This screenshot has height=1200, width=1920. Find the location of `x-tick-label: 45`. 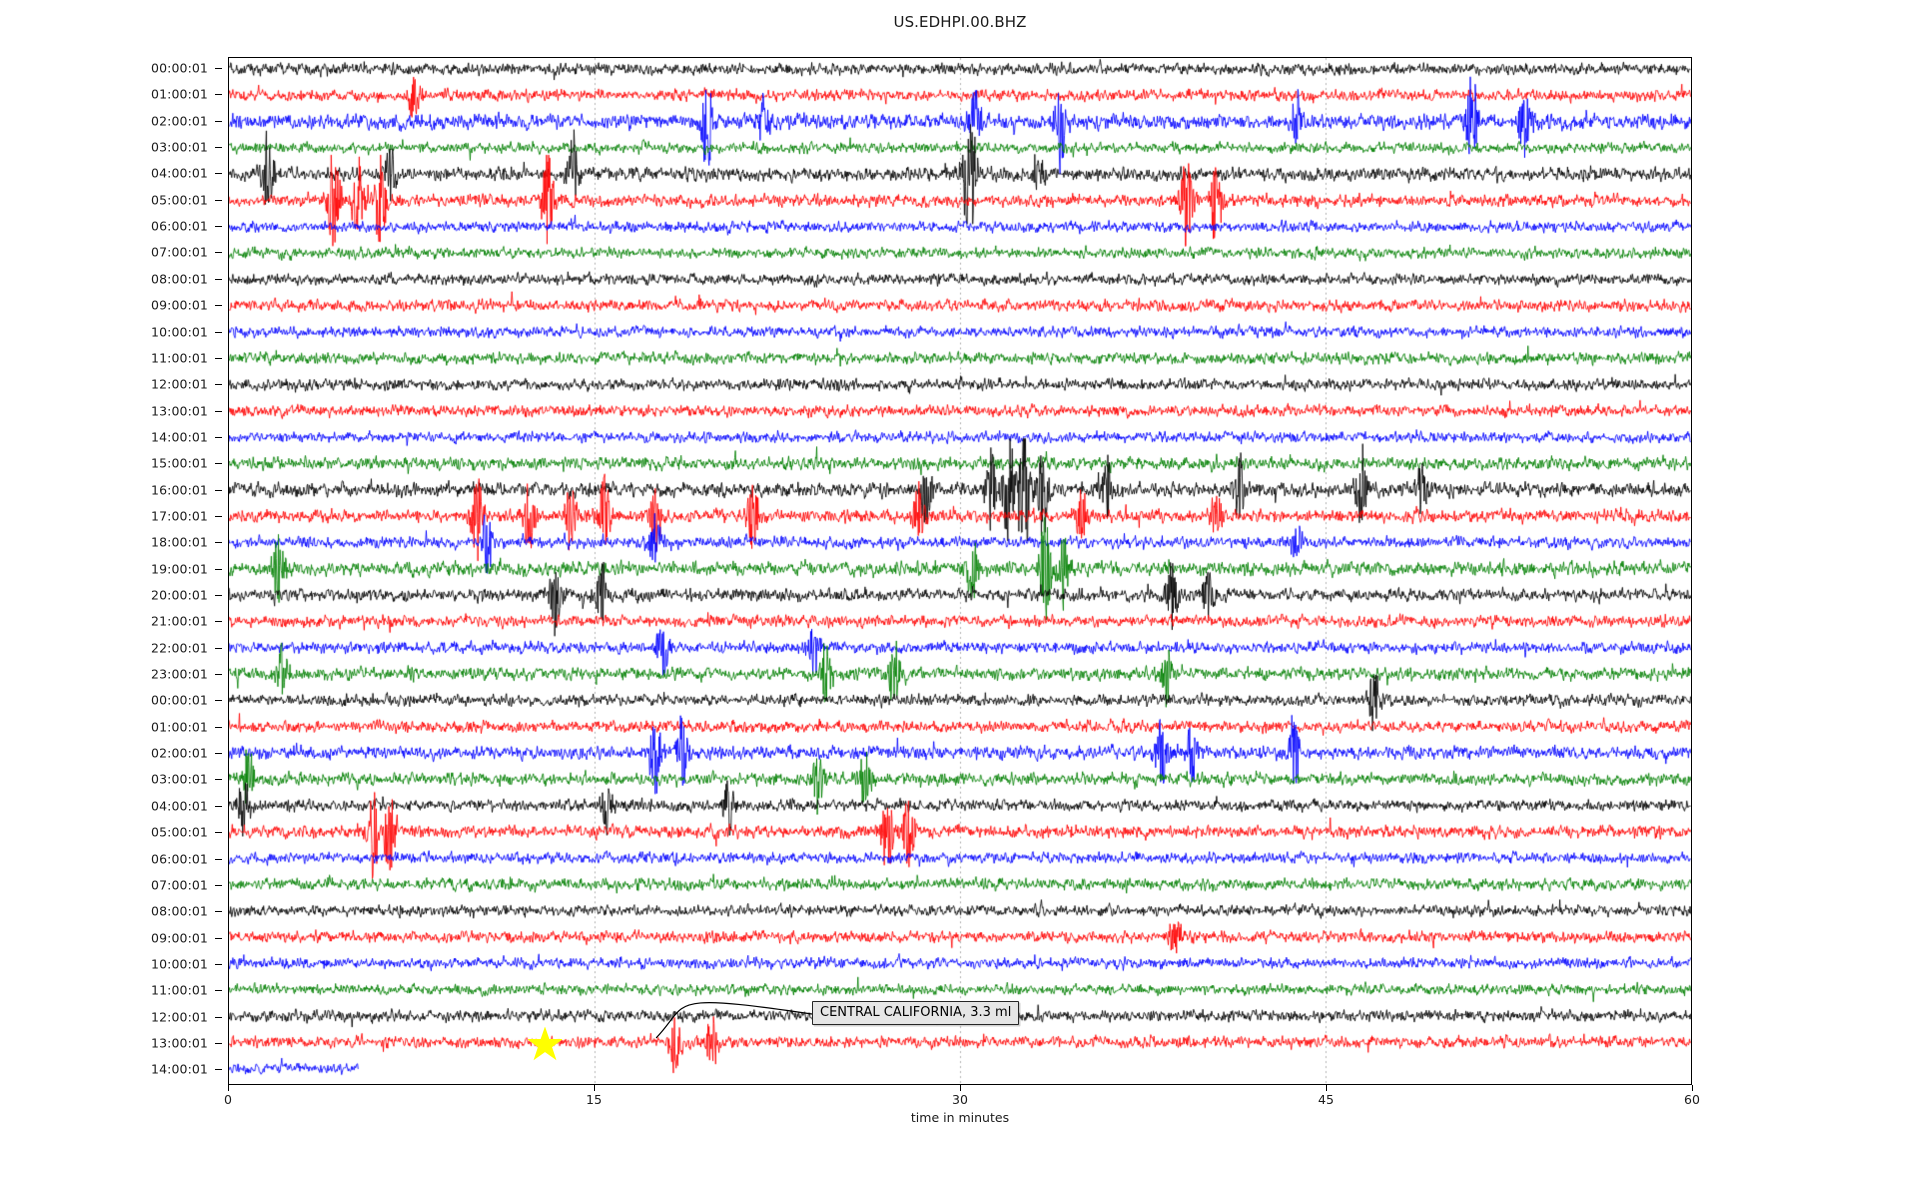

x-tick-label: 45 is located at coordinates (1326, 1099).